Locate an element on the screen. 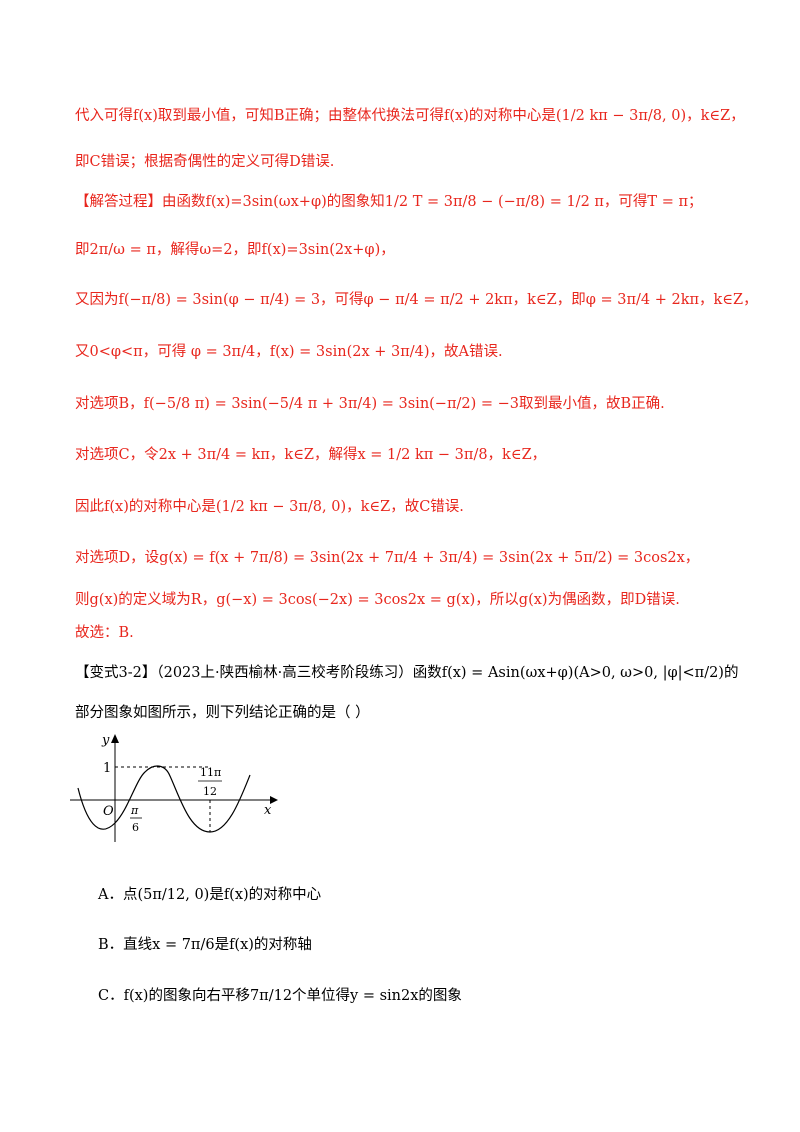 Image resolution: width=800 pixels, height=1132 pixels. function-graph: y x O 1 π 6 11π 12 is located at coordinates (174, 787).